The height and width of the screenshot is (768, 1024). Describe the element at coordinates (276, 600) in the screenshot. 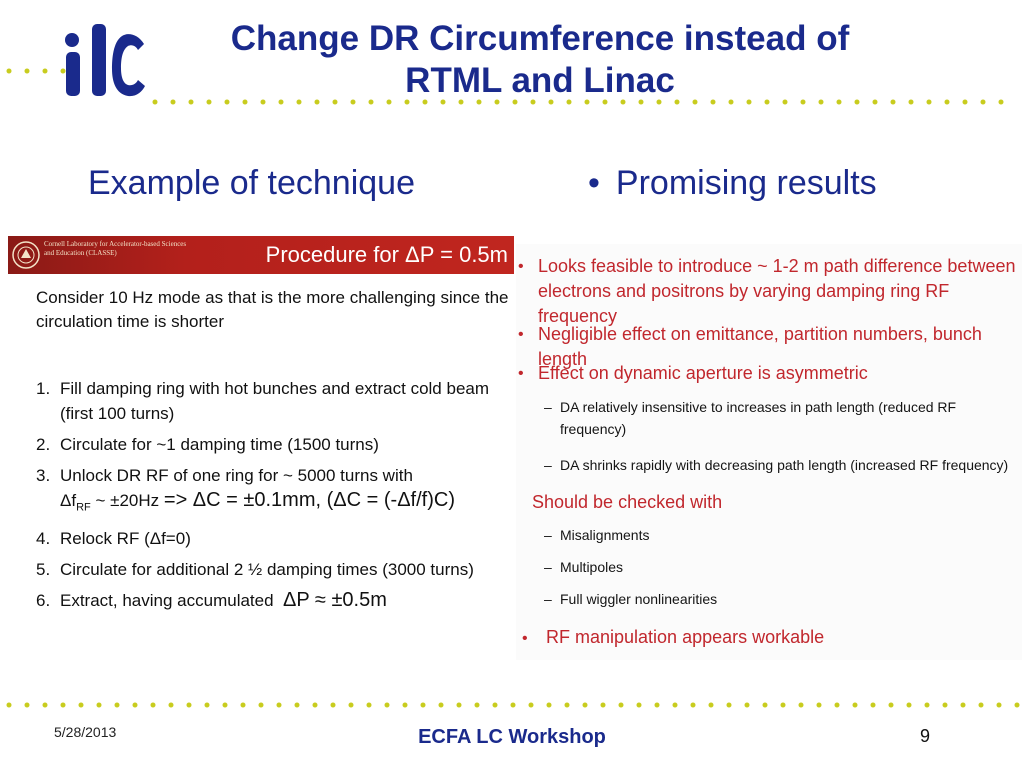

I see `procedure-step: 6. Extract, having accumulated ΔP ≈ ±0.5m` at that location.